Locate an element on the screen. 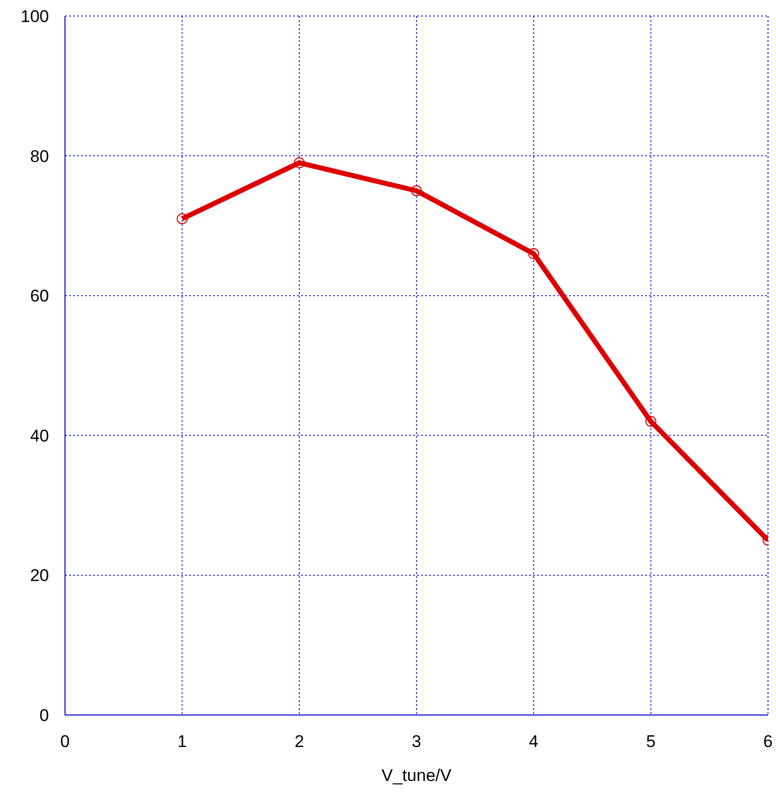  y-tick-label: 100 is located at coordinates (34, 16).